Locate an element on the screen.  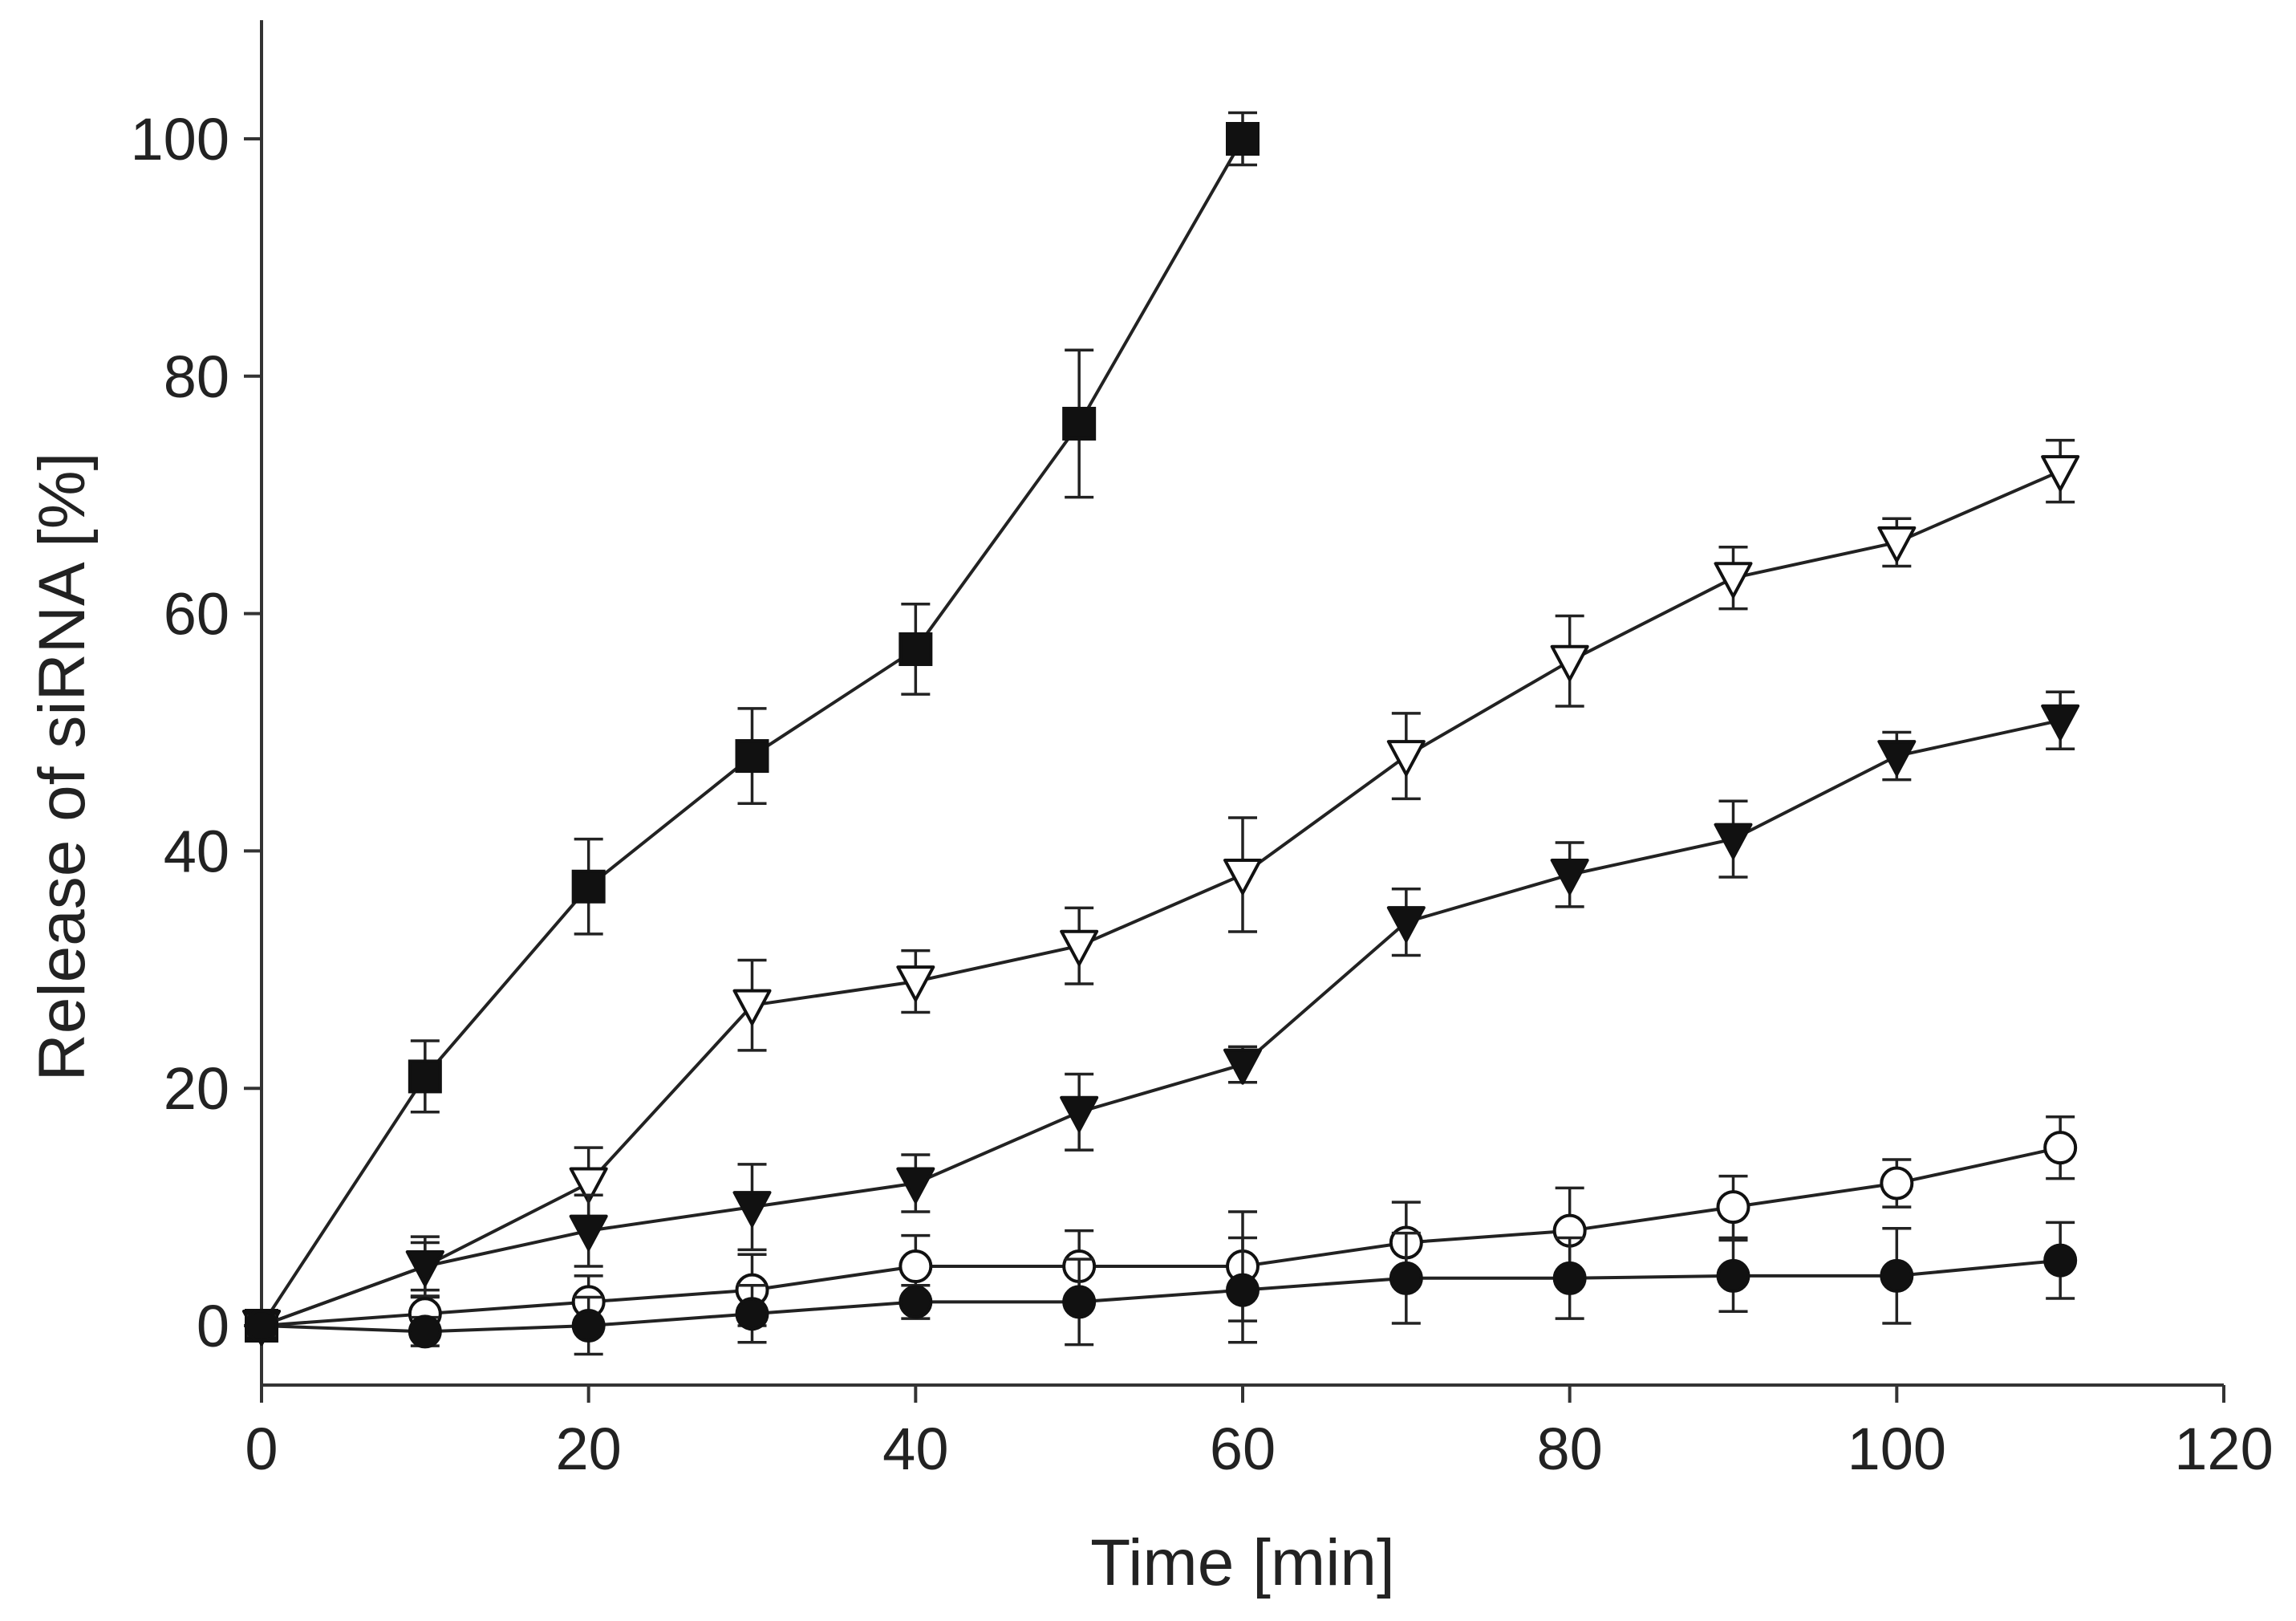
x-tick-label: 80 is located at coordinates (1570, 1449).